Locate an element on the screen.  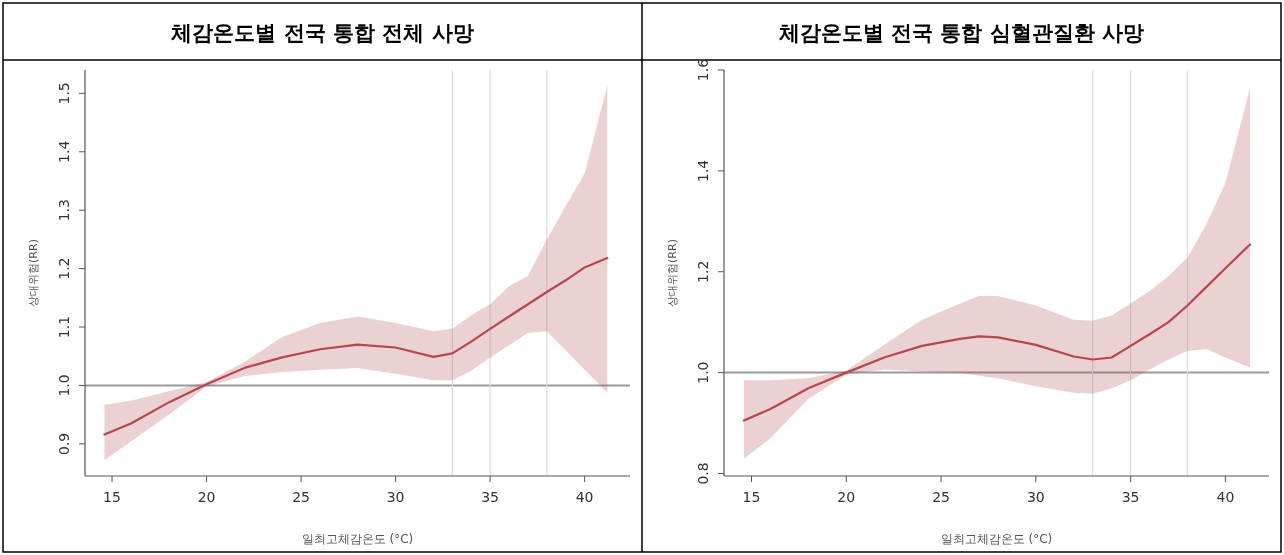
y-tick-label: 0.8 is located at coordinates (703, 473).